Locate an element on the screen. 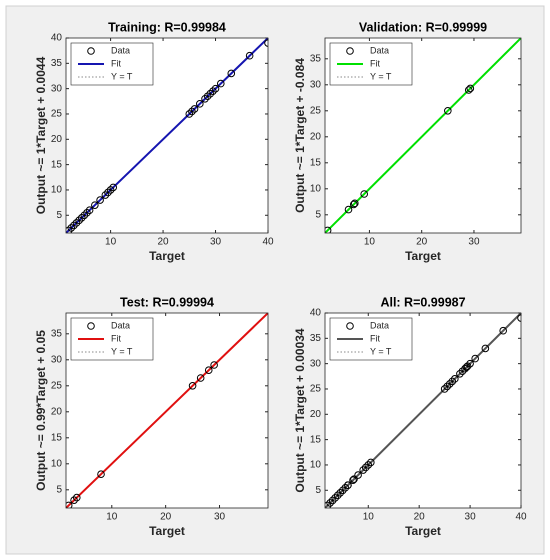 The image size is (550, 560). chart-title: All: R=0.99987 is located at coordinates (422, 302).